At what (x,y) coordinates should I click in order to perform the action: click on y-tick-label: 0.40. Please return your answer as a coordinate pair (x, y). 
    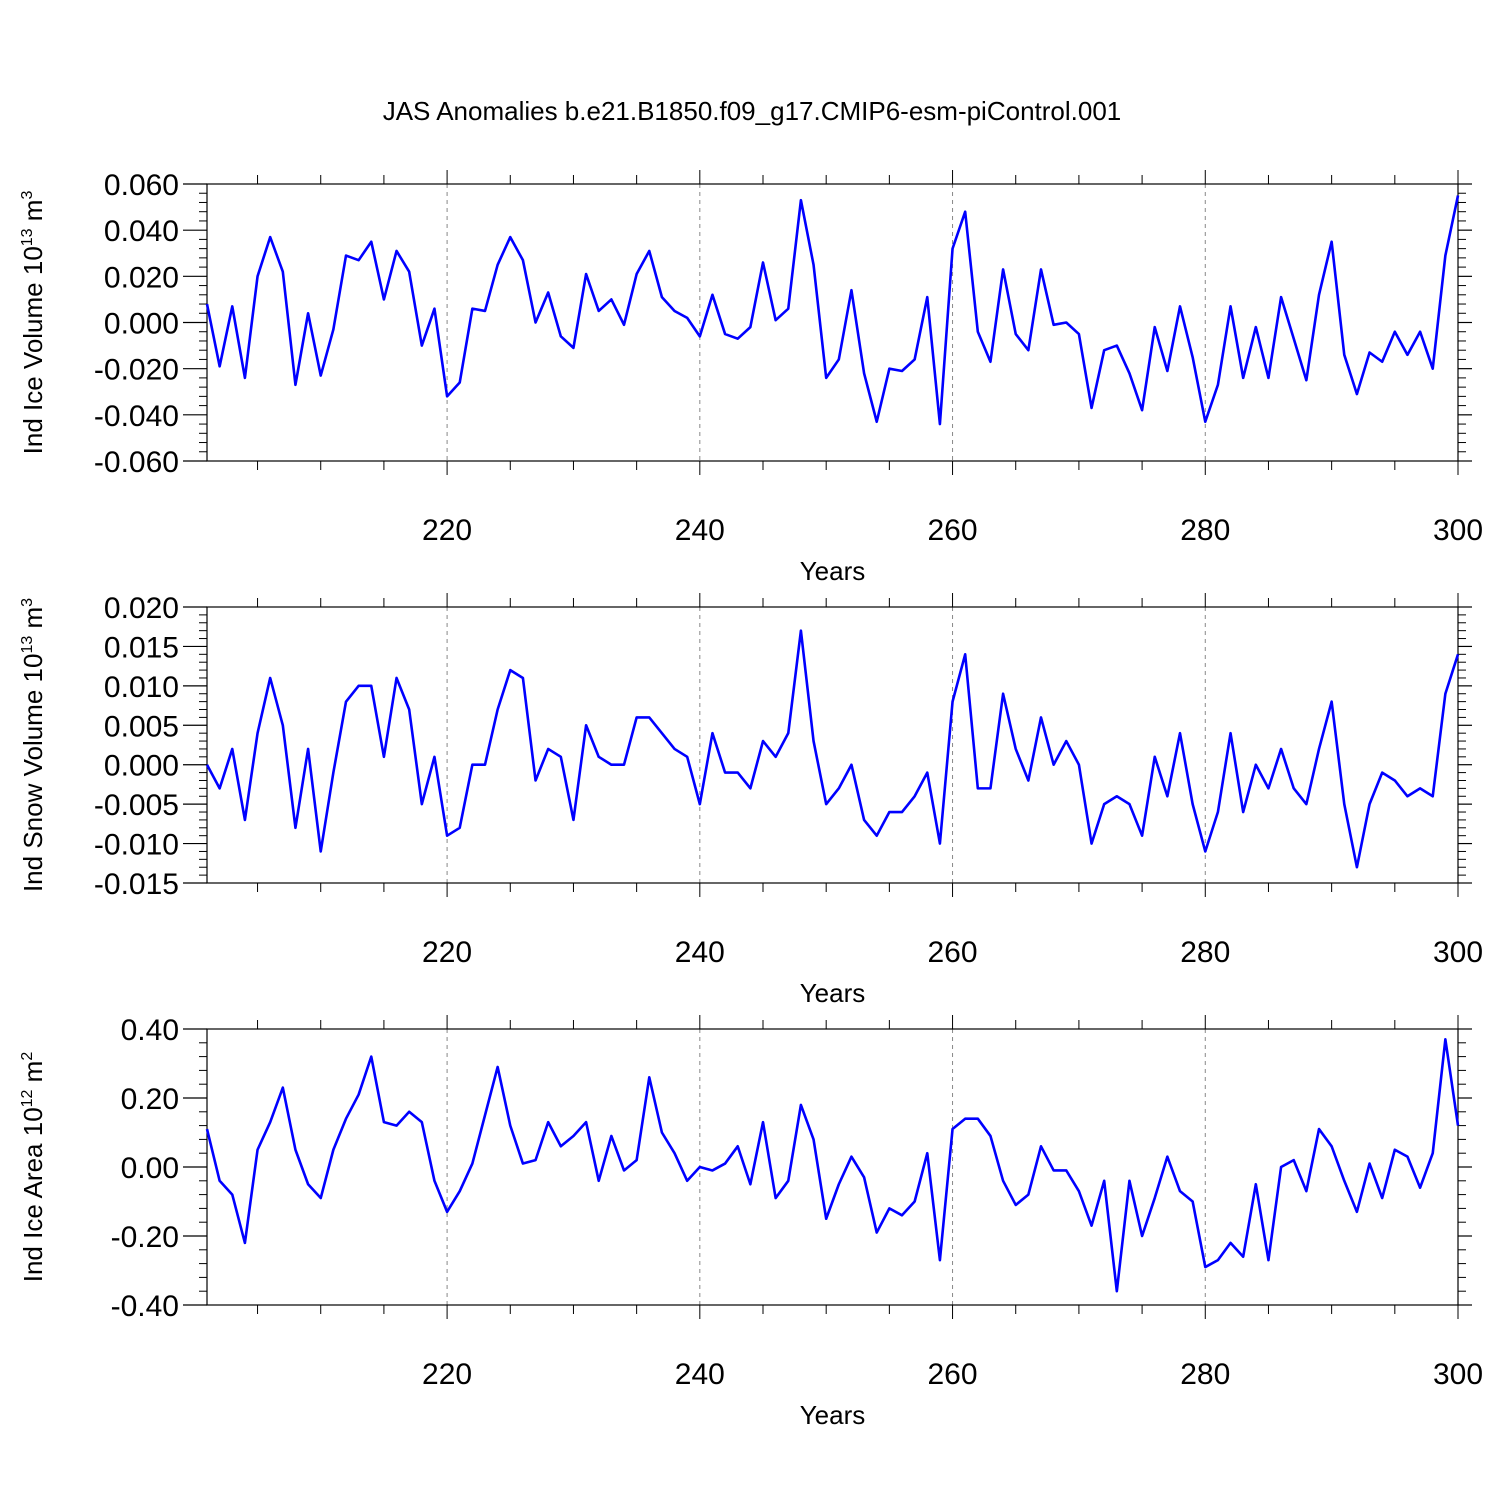
    Looking at the image, I should click on (150, 1030).